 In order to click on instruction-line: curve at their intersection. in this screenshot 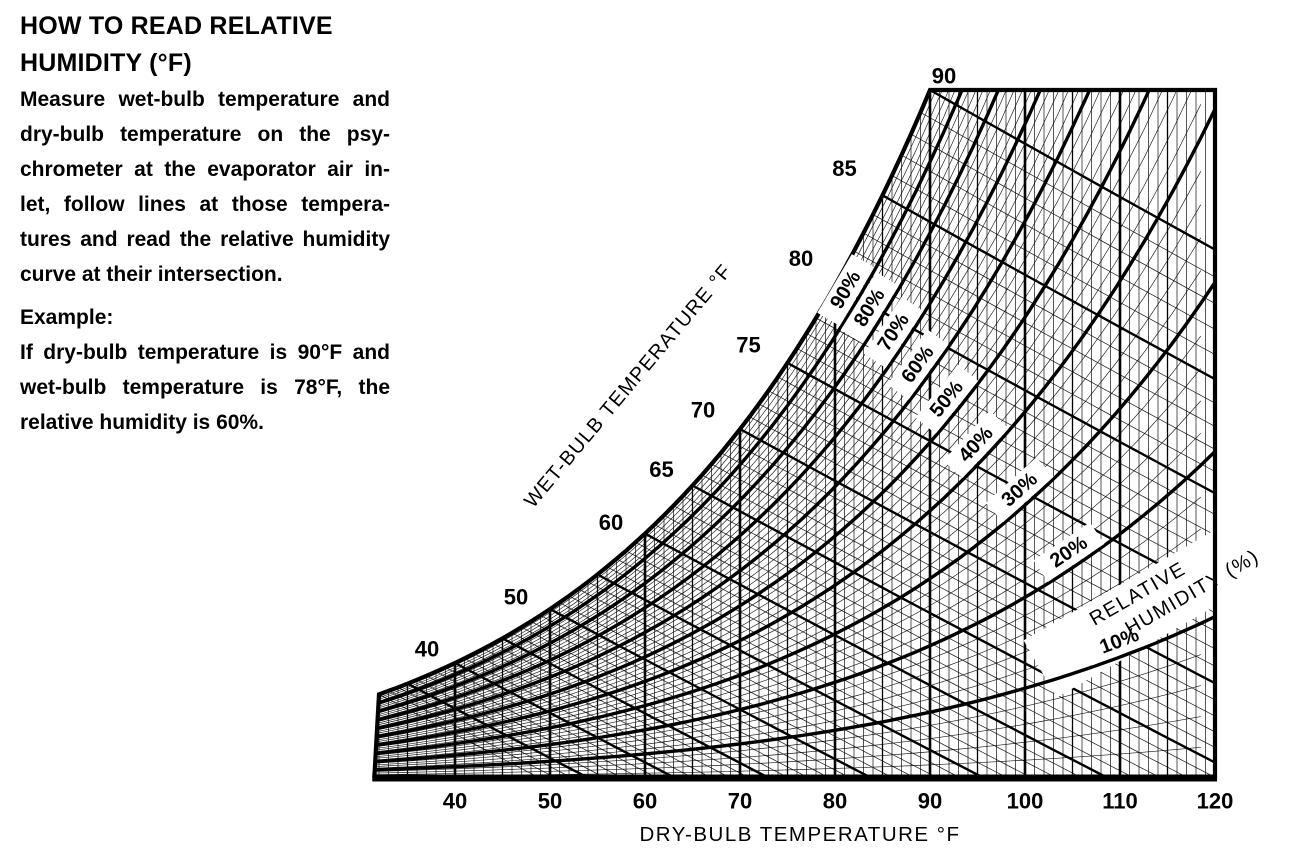, I will do `click(151, 274)`.